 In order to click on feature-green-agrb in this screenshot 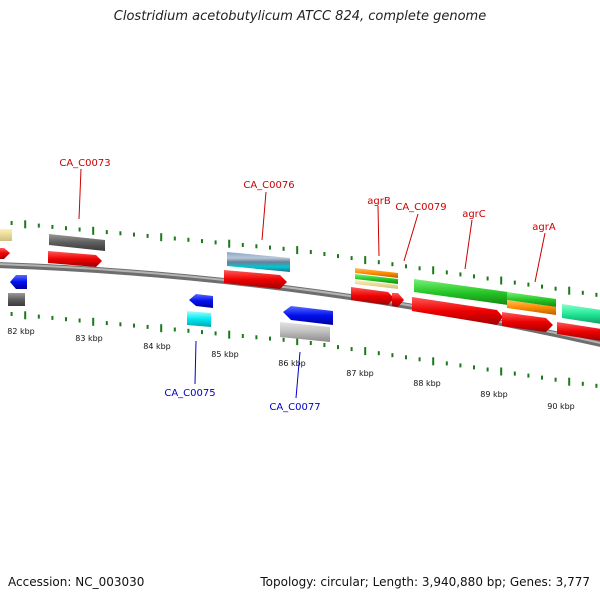, I will do `click(376, 279)`.